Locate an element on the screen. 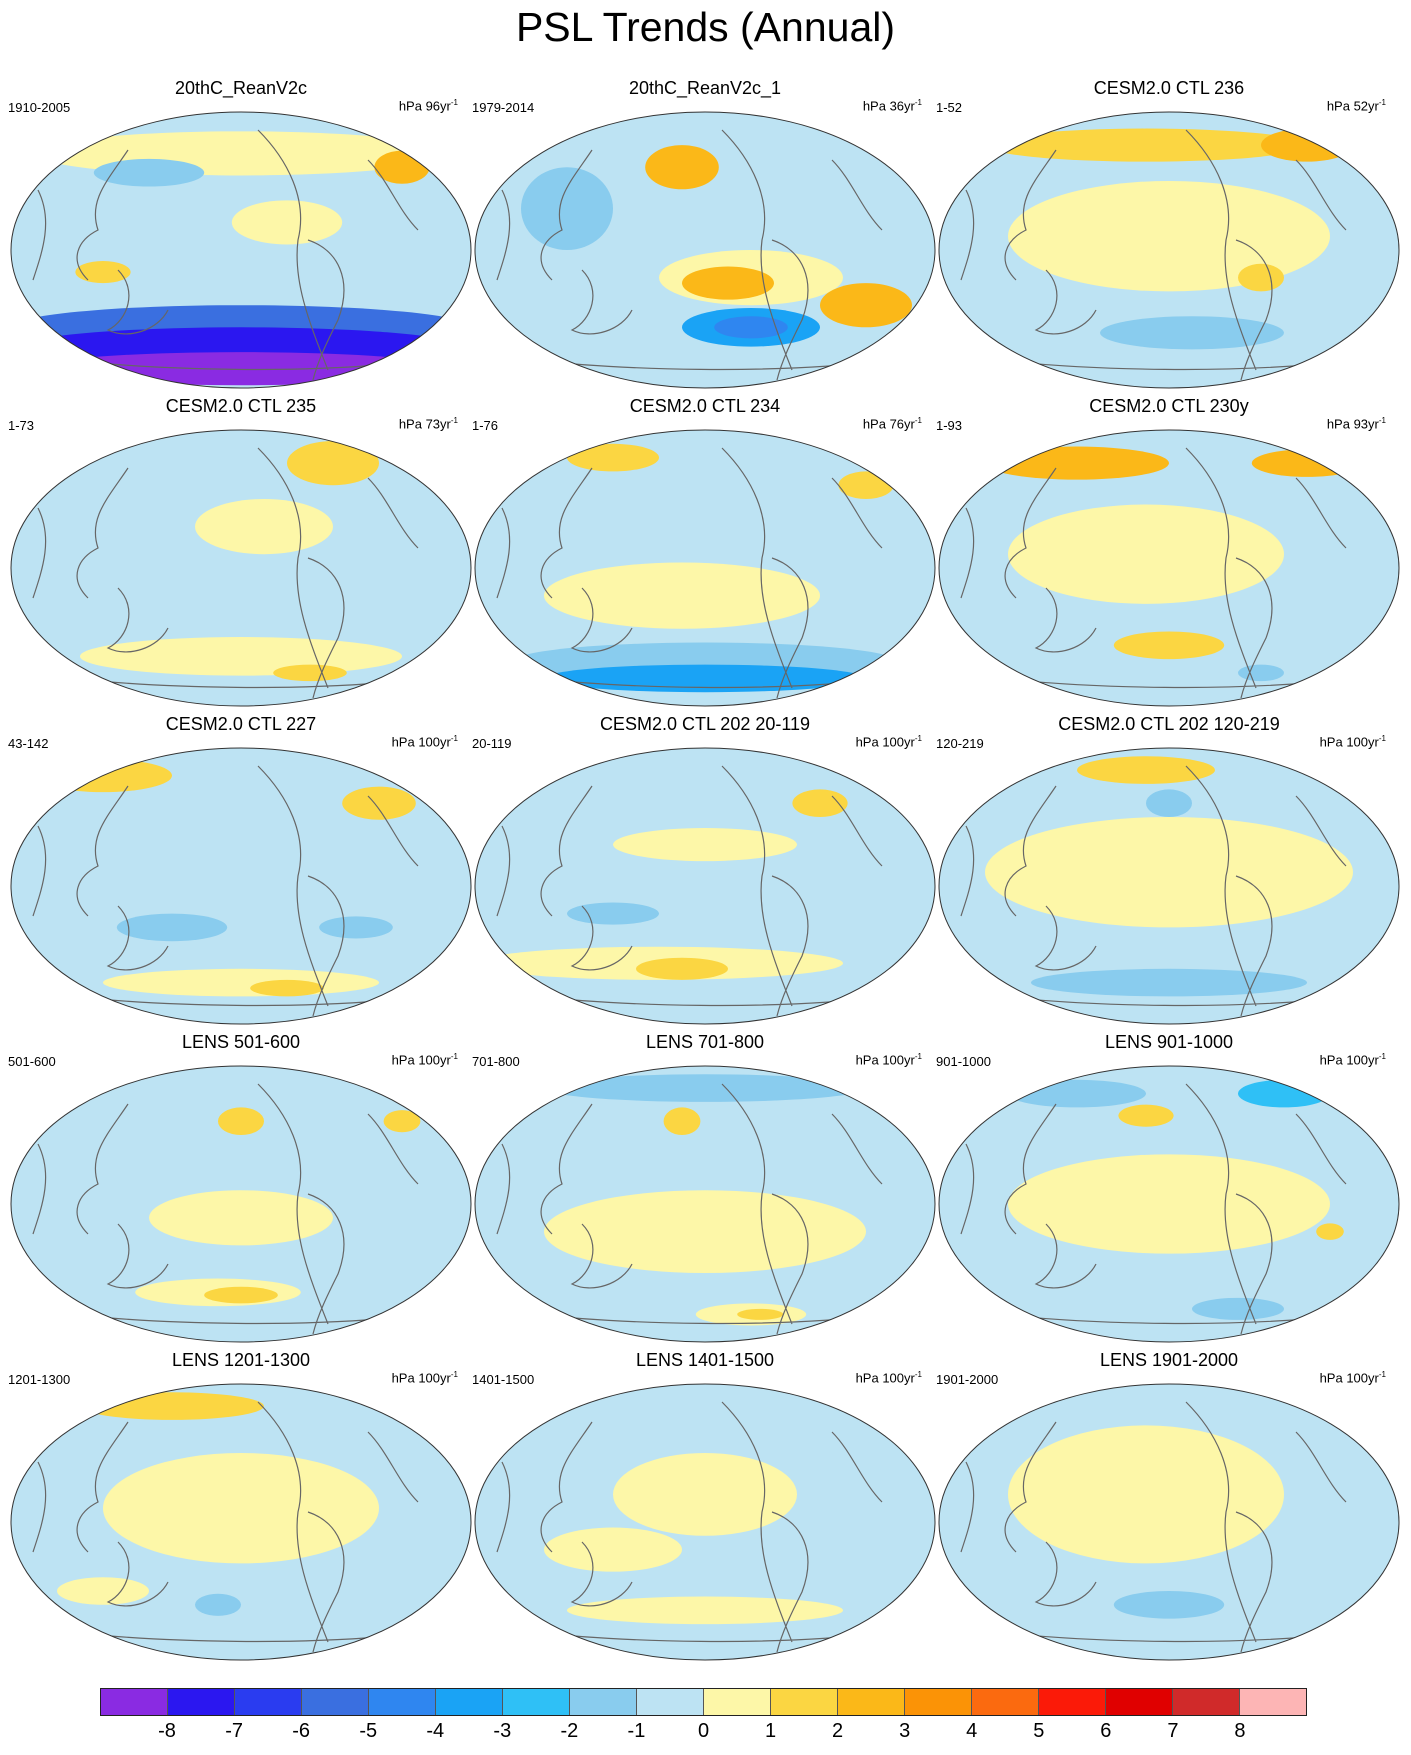 This screenshot has height=1755, width=1411. legend-label: -5 is located at coordinates (368, 1731).